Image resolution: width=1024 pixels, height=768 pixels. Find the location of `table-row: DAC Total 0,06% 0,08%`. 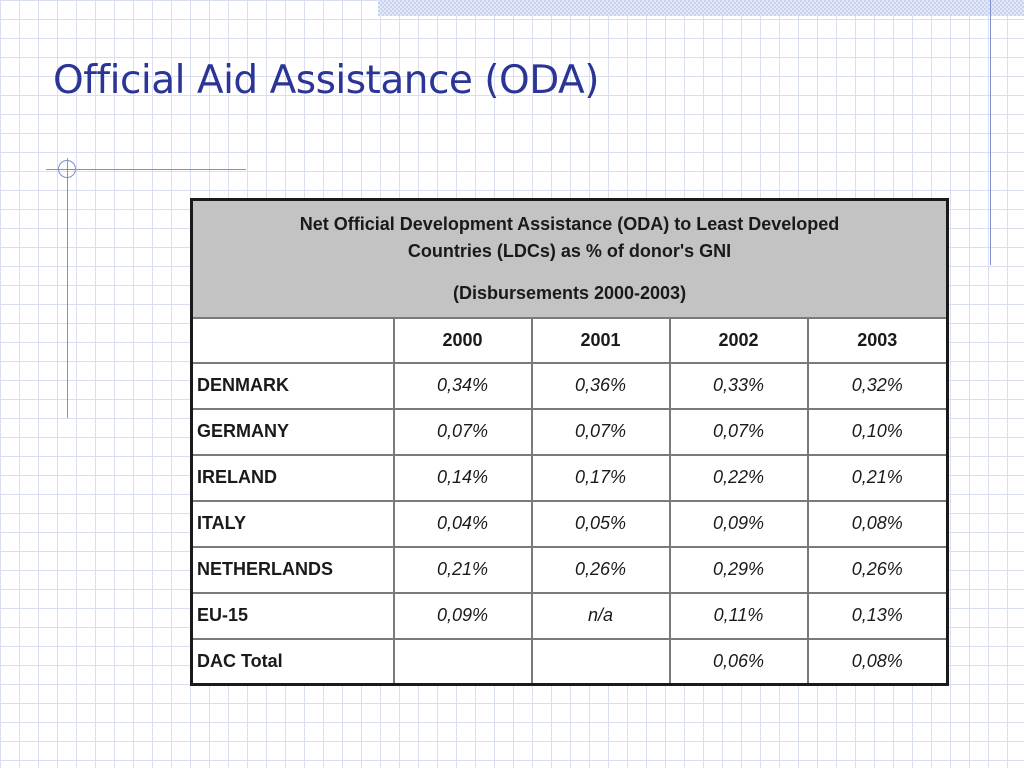

table-row: DAC Total 0,06% 0,08% is located at coordinates (569, 661).